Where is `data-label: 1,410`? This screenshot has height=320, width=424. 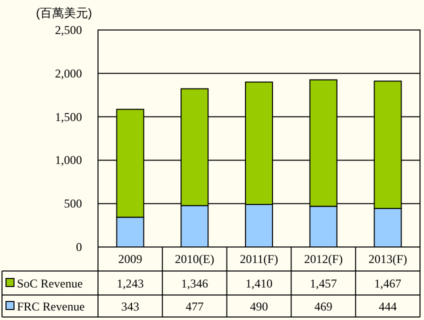 data-label: 1,410 is located at coordinates (259, 283).